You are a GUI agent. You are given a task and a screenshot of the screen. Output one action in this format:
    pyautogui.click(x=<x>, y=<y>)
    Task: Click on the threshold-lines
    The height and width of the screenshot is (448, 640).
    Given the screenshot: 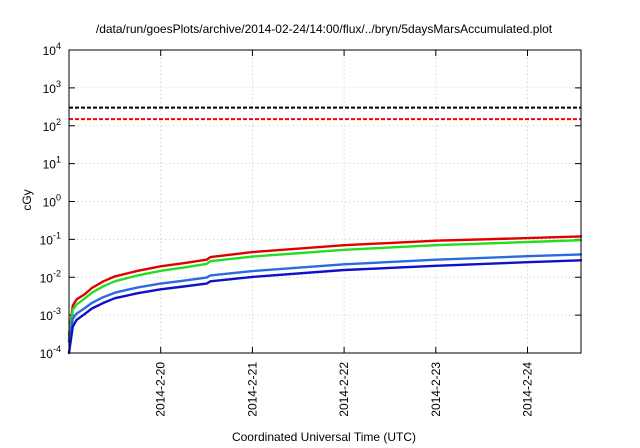 What is the action you would take?
    pyautogui.click(x=325, y=113)
    